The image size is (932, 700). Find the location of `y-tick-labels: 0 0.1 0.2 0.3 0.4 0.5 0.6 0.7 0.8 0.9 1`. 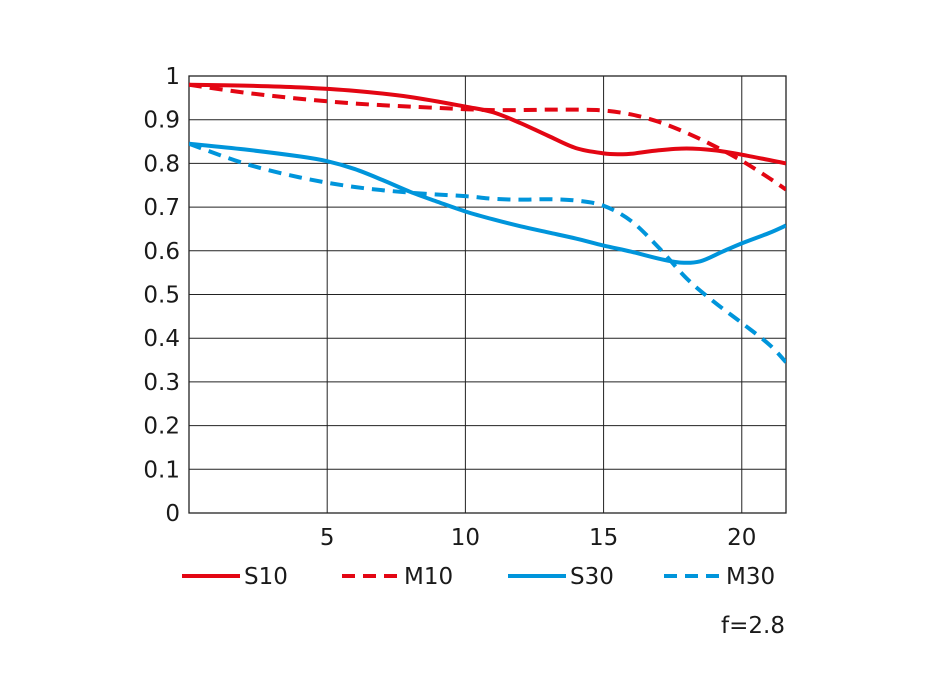

y-tick-labels: 0 0.1 0.2 0.3 0.4 0.5 0.6 0.7 0.8 0.9 1 is located at coordinates (161, 295).